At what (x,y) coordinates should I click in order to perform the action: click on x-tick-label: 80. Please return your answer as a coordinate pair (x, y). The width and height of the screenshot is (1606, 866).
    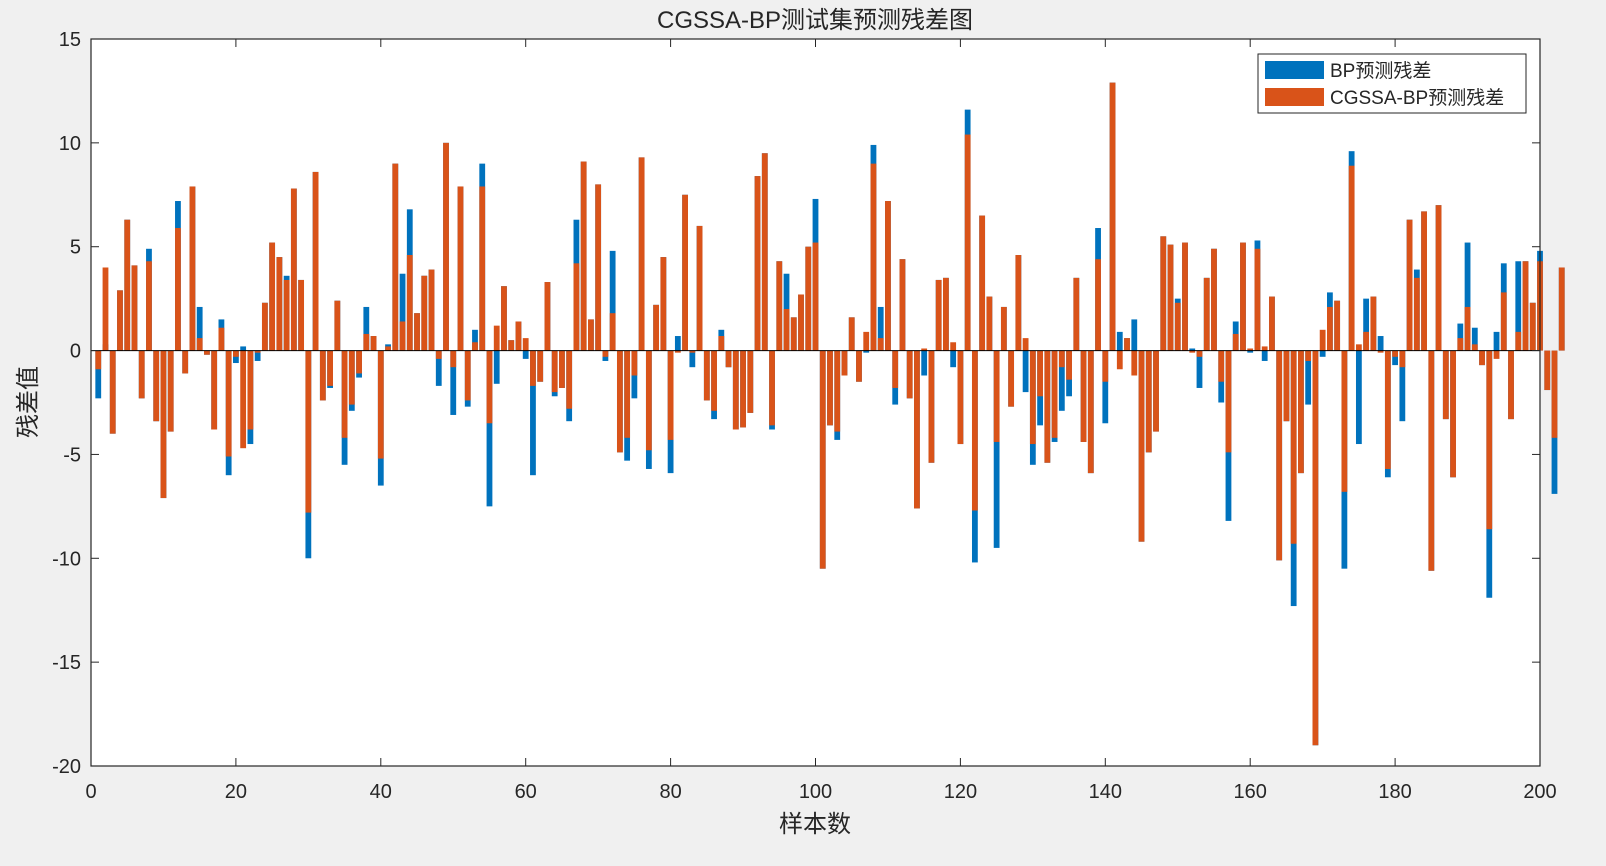
    Looking at the image, I should click on (670, 792).